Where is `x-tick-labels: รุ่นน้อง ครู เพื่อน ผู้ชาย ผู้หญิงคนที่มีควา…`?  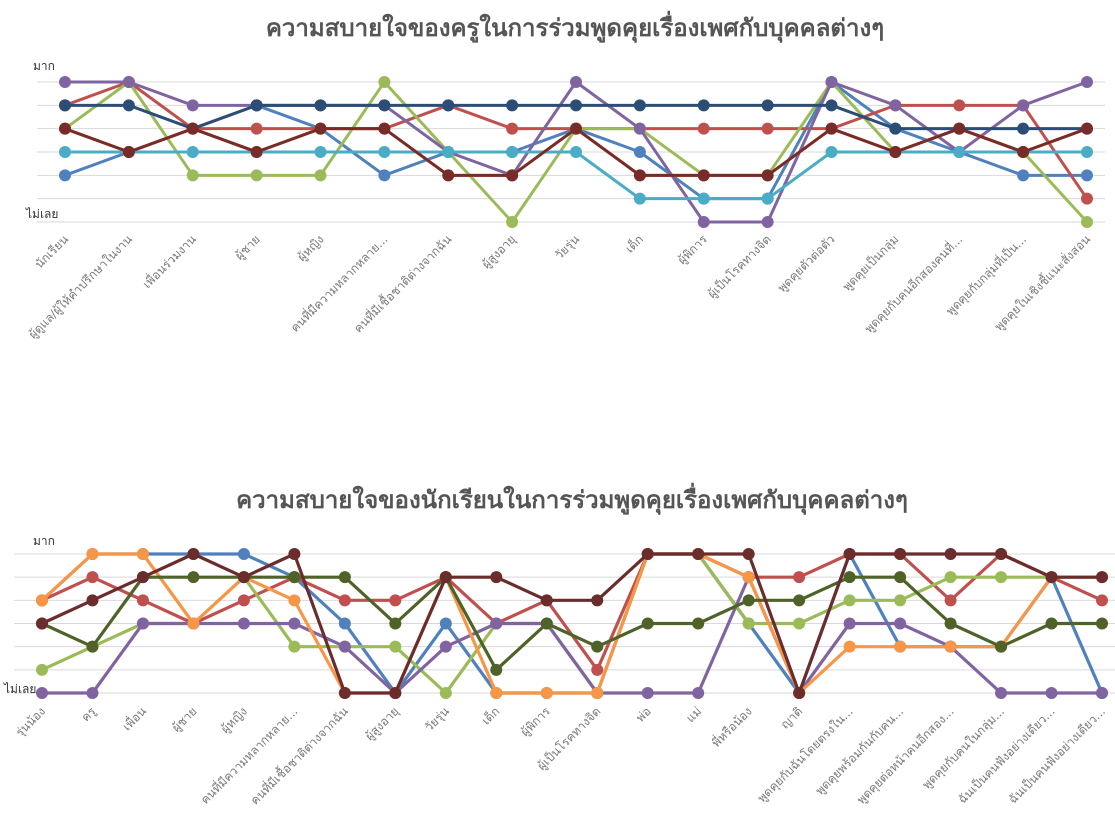
x-tick-labels: รุ่นน้อง ครู เพื่อน ผู้ชาย ผู้หญิงคนที่มีควา… is located at coordinates (560, 755).